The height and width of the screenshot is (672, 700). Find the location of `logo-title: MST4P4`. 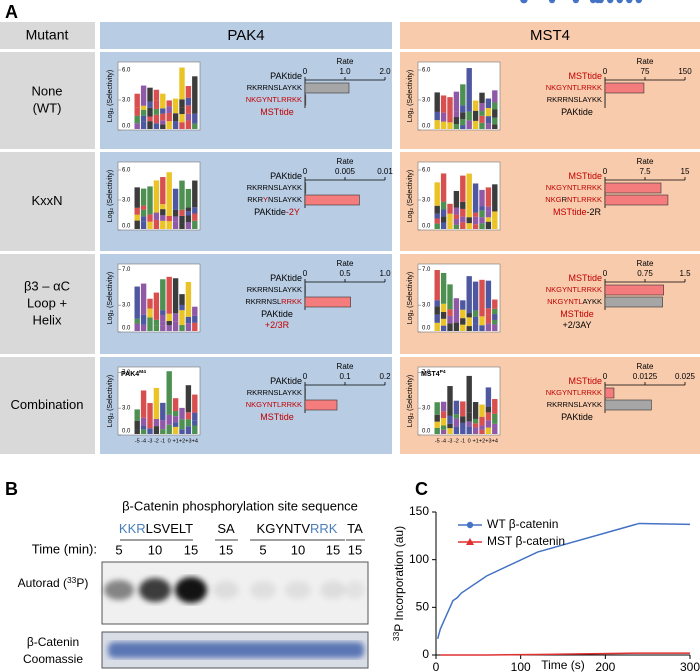

logo-title: MST4P4 is located at coordinates (433, 373).